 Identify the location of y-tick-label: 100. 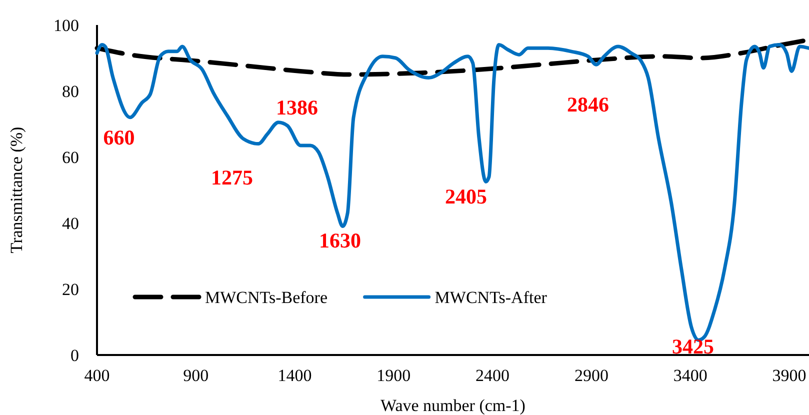
(66, 25).